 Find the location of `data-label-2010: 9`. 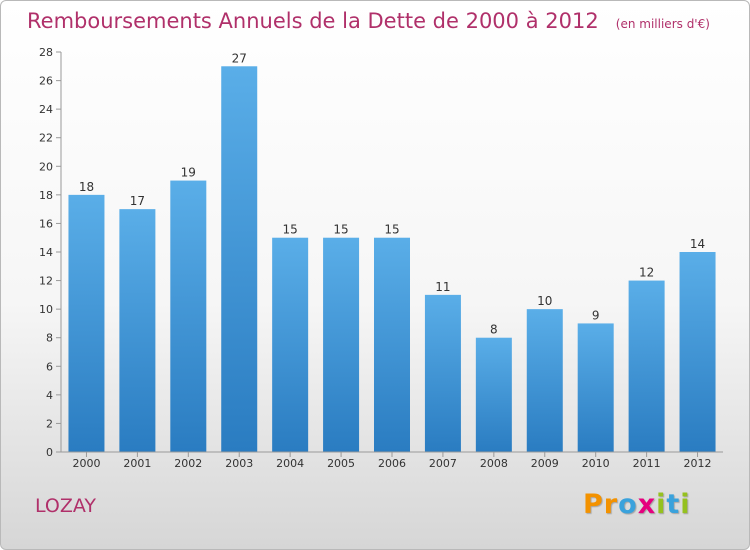

data-label-2010: 9 is located at coordinates (596, 315).